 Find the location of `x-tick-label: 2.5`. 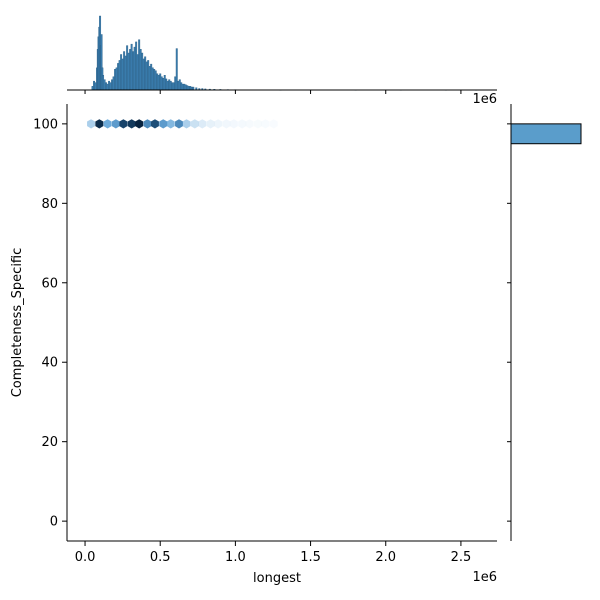

x-tick-label: 2.5 is located at coordinates (461, 557).